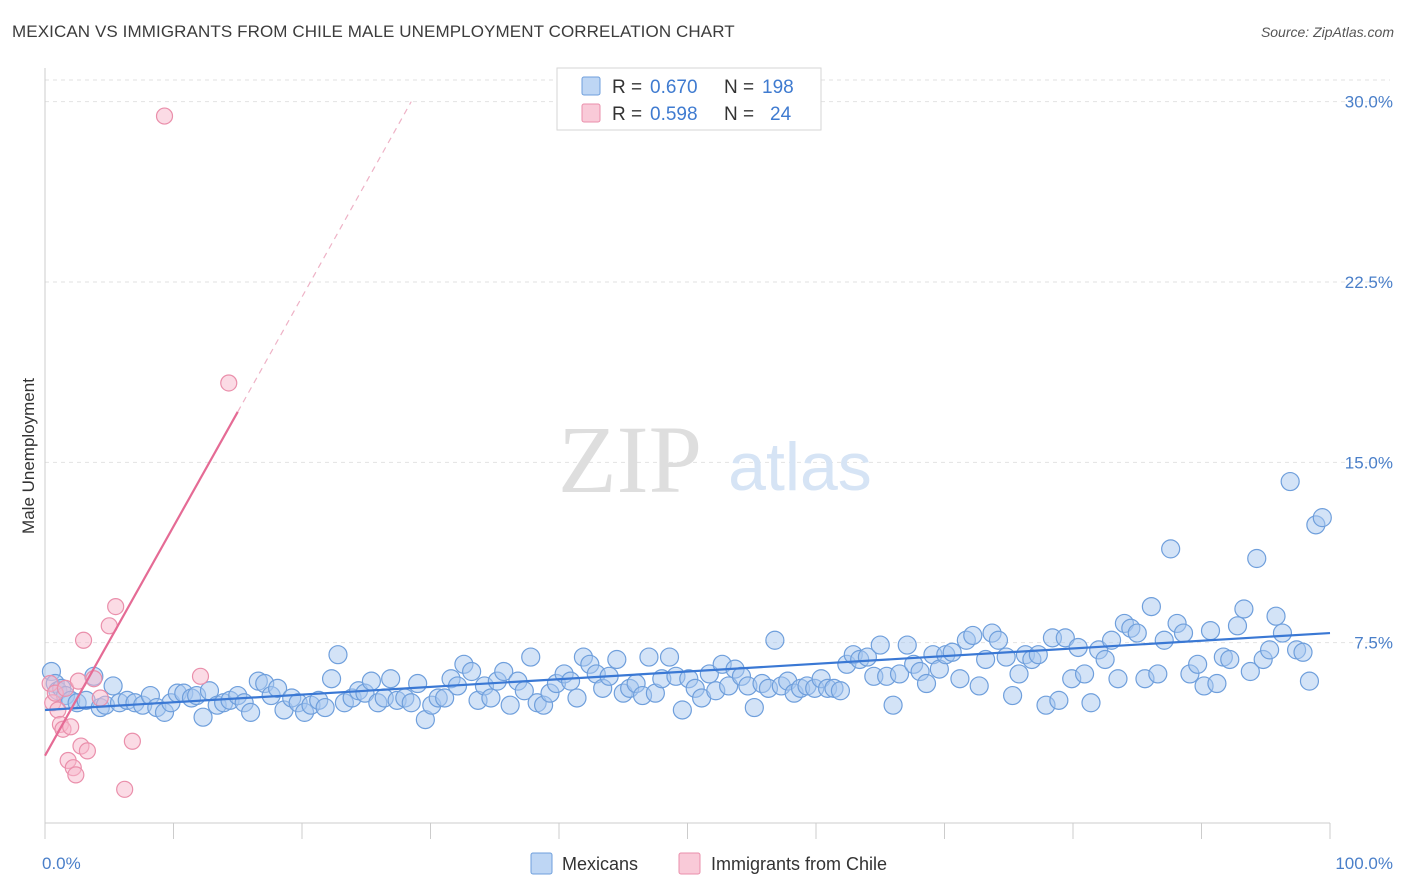 The width and height of the screenshot is (1406, 892). Describe the element at coordinates (739, 114) in the screenshot. I see `legend-n-label-2: N =` at that location.